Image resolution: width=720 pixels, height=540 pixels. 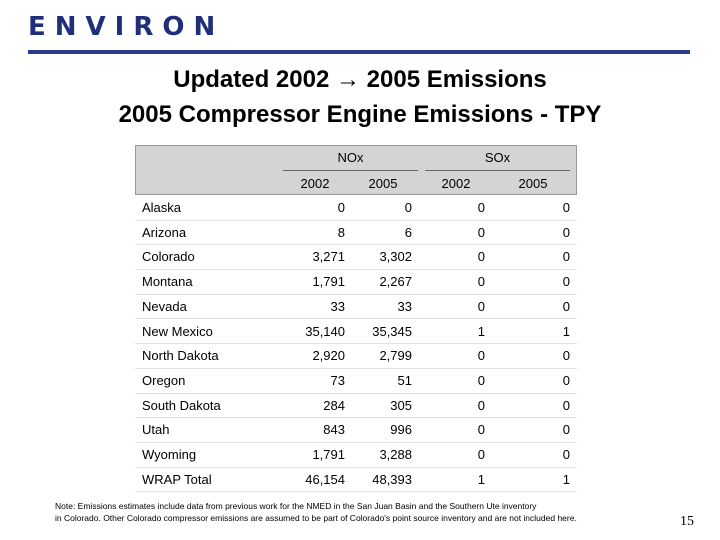 What do you see at coordinates (334, 430) in the screenshot?
I see `cell-value: 843` at bounding box center [334, 430].